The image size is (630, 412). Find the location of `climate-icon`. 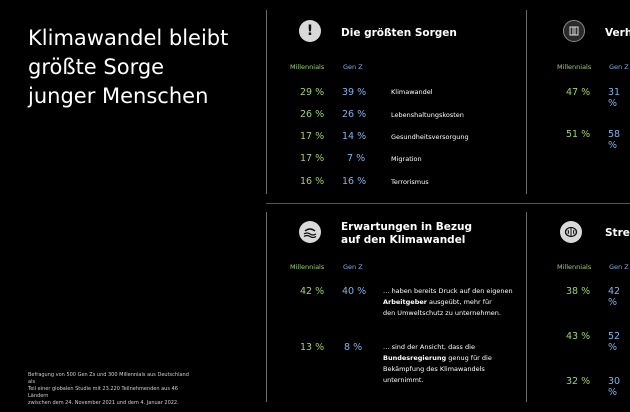

climate-icon is located at coordinates (310, 232).